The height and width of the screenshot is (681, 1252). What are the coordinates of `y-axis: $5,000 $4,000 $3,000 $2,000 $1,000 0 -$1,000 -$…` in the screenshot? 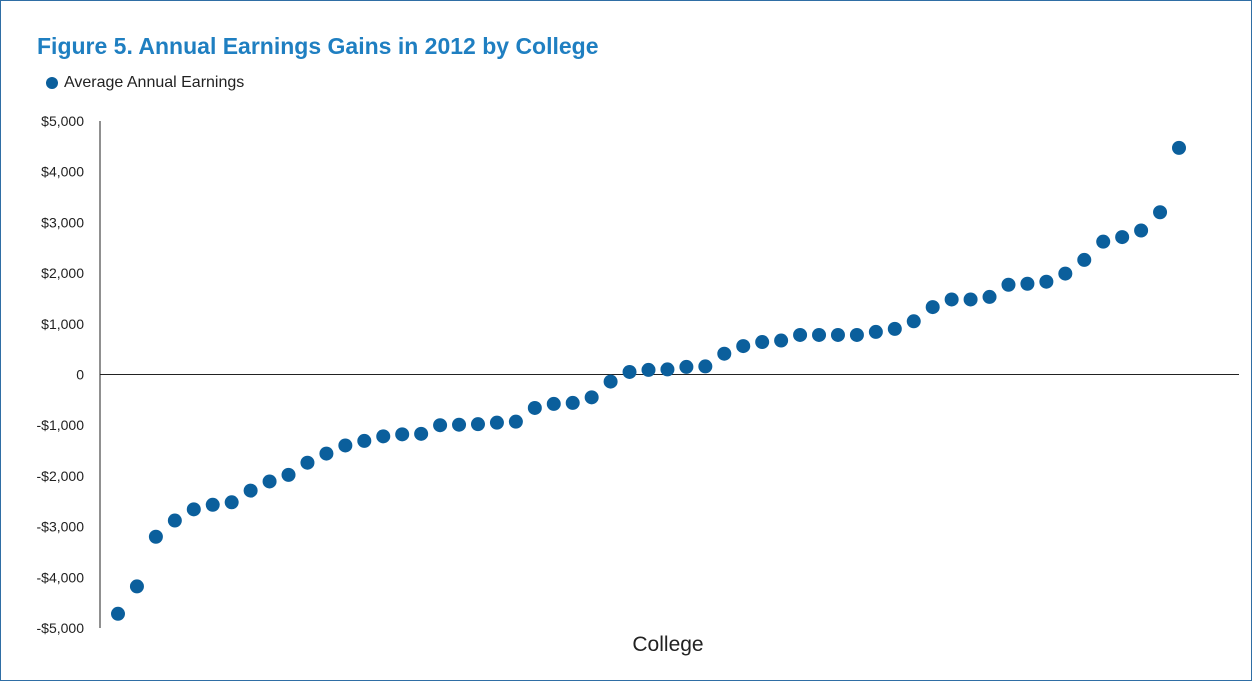 It's located at (69, 374).